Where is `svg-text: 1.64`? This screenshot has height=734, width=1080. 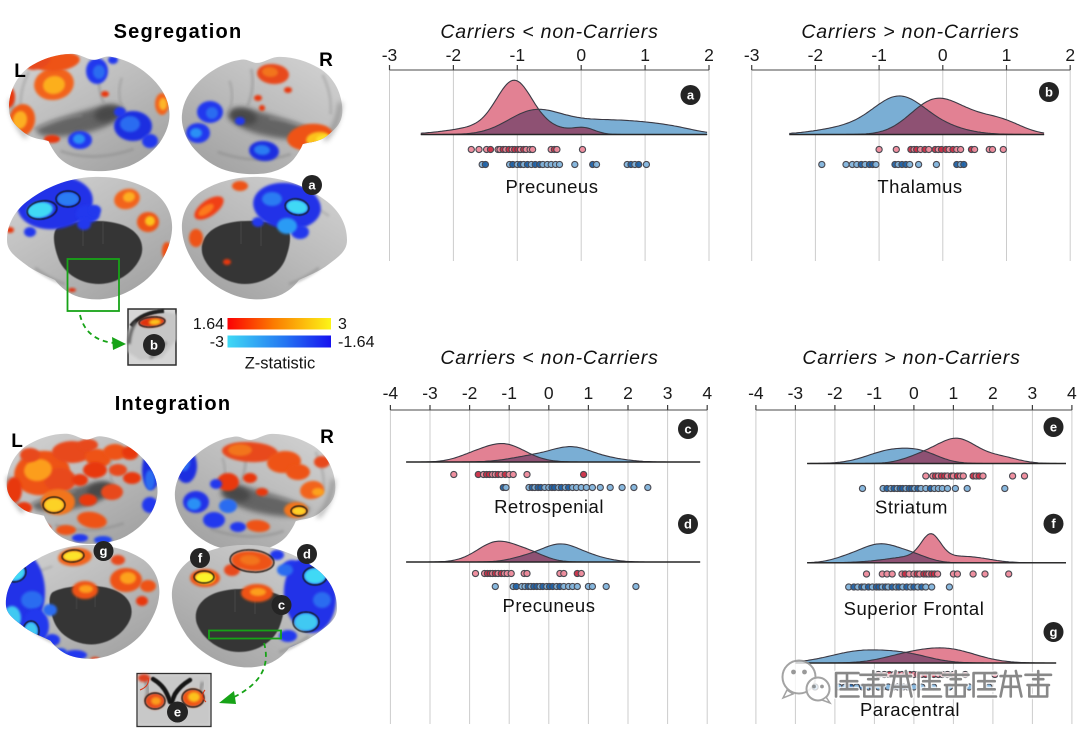 svg-text: 1.64 is located at coordinates (208, 324).